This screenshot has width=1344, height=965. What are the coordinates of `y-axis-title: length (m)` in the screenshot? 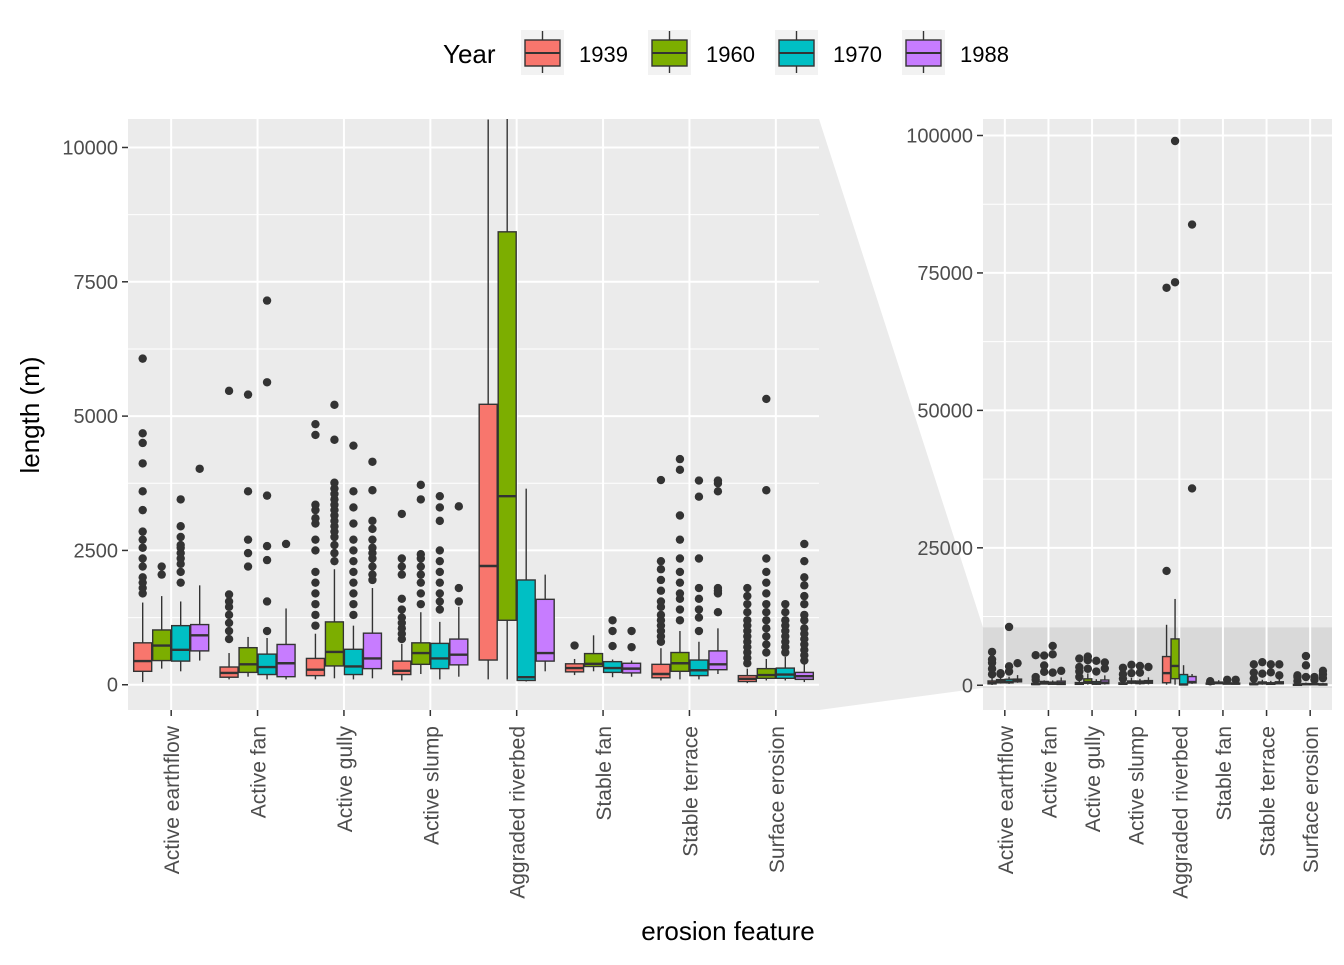 It's located at (30, 414).